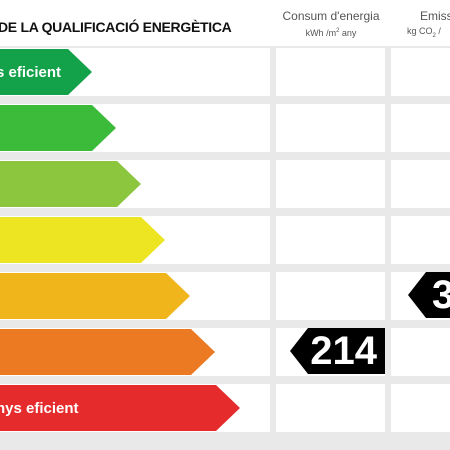 The width and height of the screenshot is (450, 450). I want to click on energy-column-unit: kWh /m2 any, so click(331, 33).